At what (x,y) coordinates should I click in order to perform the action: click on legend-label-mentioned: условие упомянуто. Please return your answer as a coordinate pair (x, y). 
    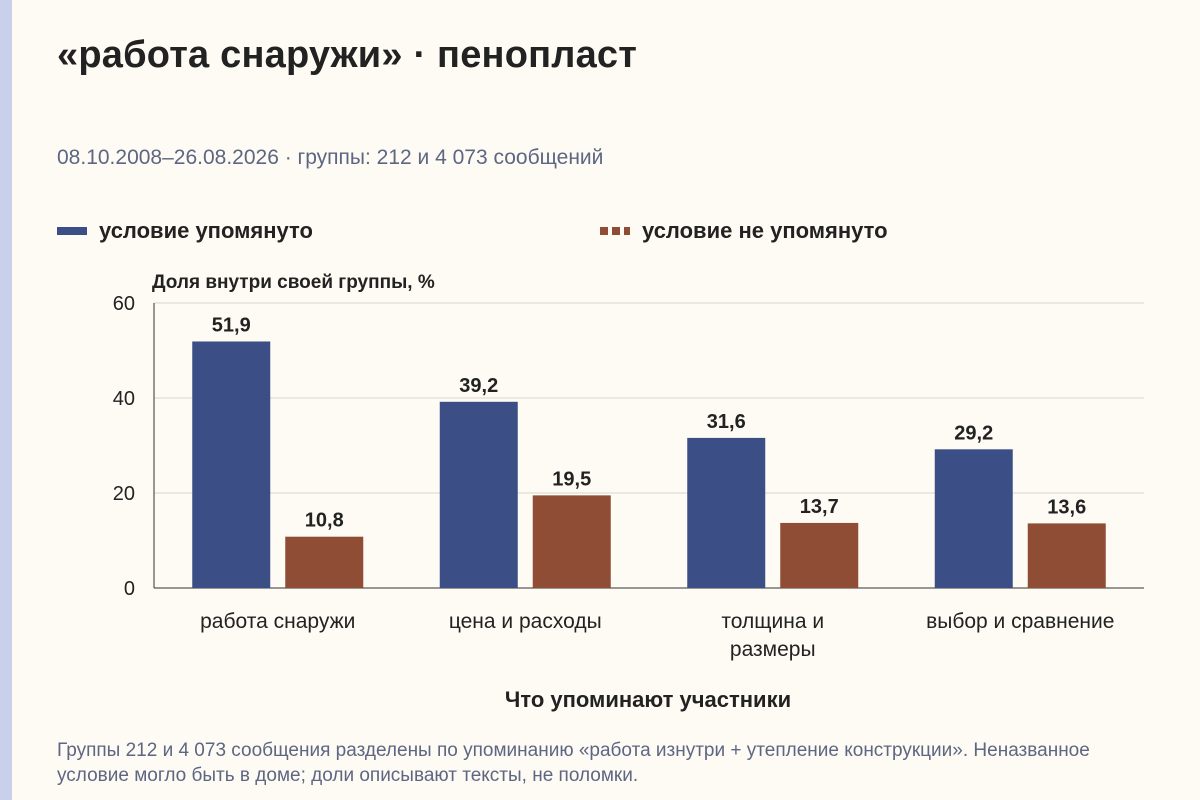
    Looking at the image, I should click on (206, 230).